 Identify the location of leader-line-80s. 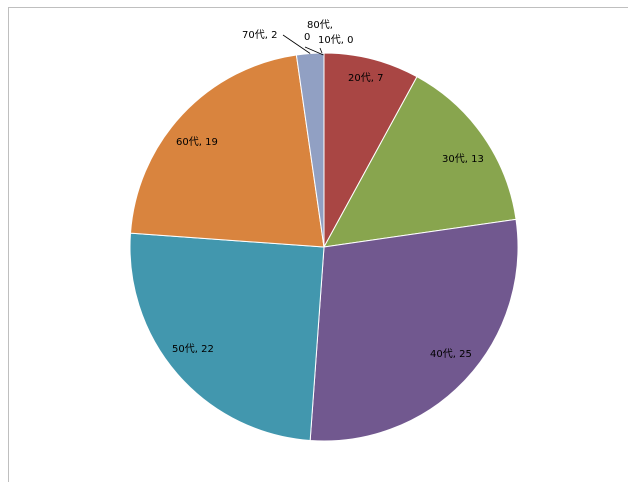
(321, 50).